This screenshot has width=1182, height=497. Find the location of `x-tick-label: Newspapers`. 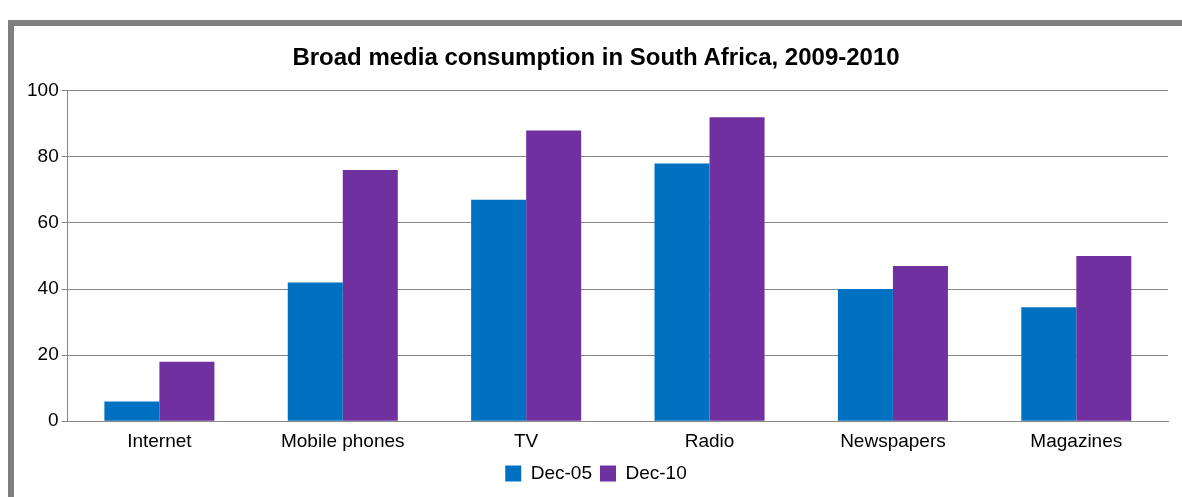

x-tick-label: Newspapers is located at coordinates (893, 440).